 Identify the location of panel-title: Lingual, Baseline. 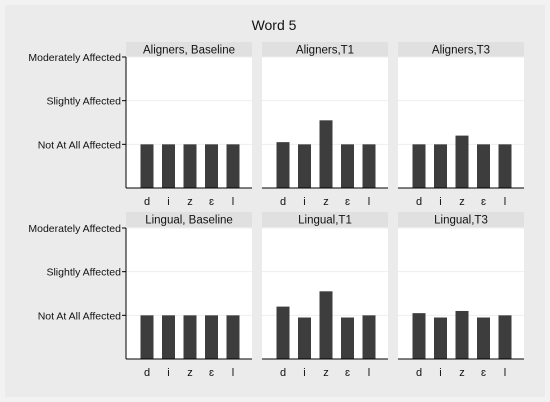
(189, 221).